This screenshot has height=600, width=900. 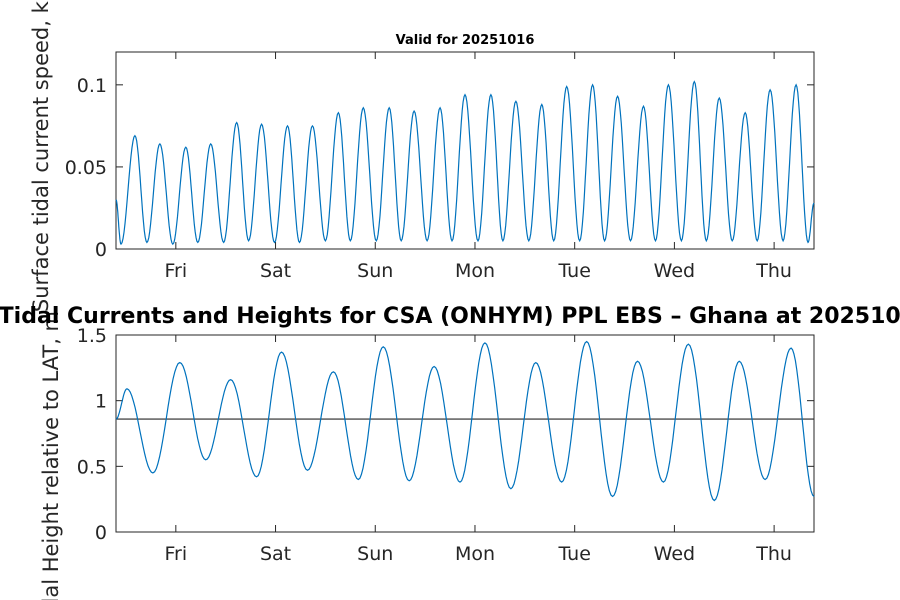 I want to click on tidal-height-y-tick-label: 1.5, so click(x=92, y=336).